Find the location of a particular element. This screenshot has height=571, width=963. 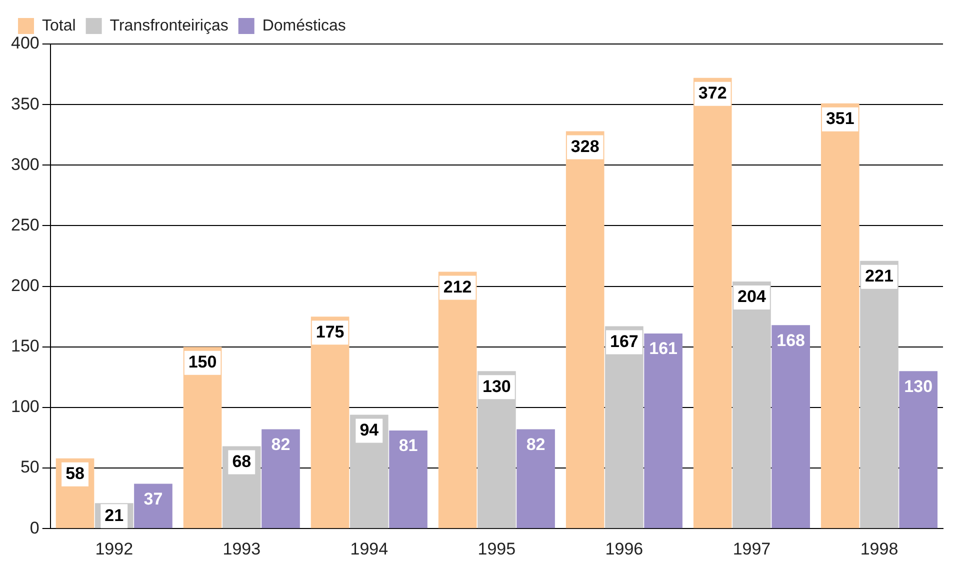

y-tick-label: 350 is located at coordinates (25, 104).